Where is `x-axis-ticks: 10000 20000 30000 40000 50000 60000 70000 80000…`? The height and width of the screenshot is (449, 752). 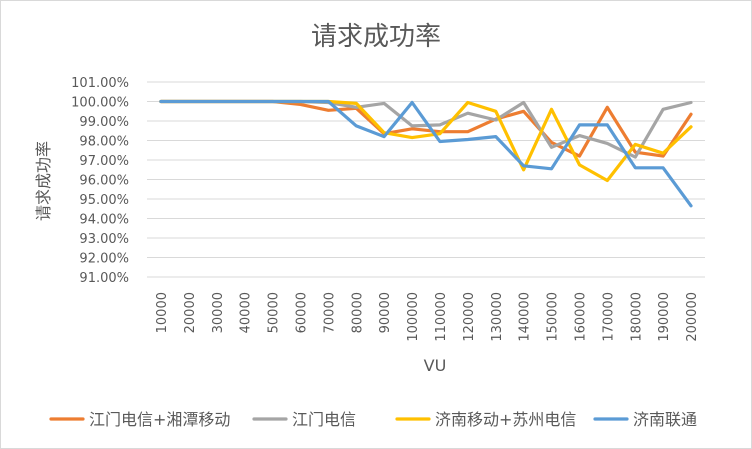
x-axis-ticks: 10000 20000 30000 40000 50000 60000 70000 80000… is located at coordinates (427, 317).